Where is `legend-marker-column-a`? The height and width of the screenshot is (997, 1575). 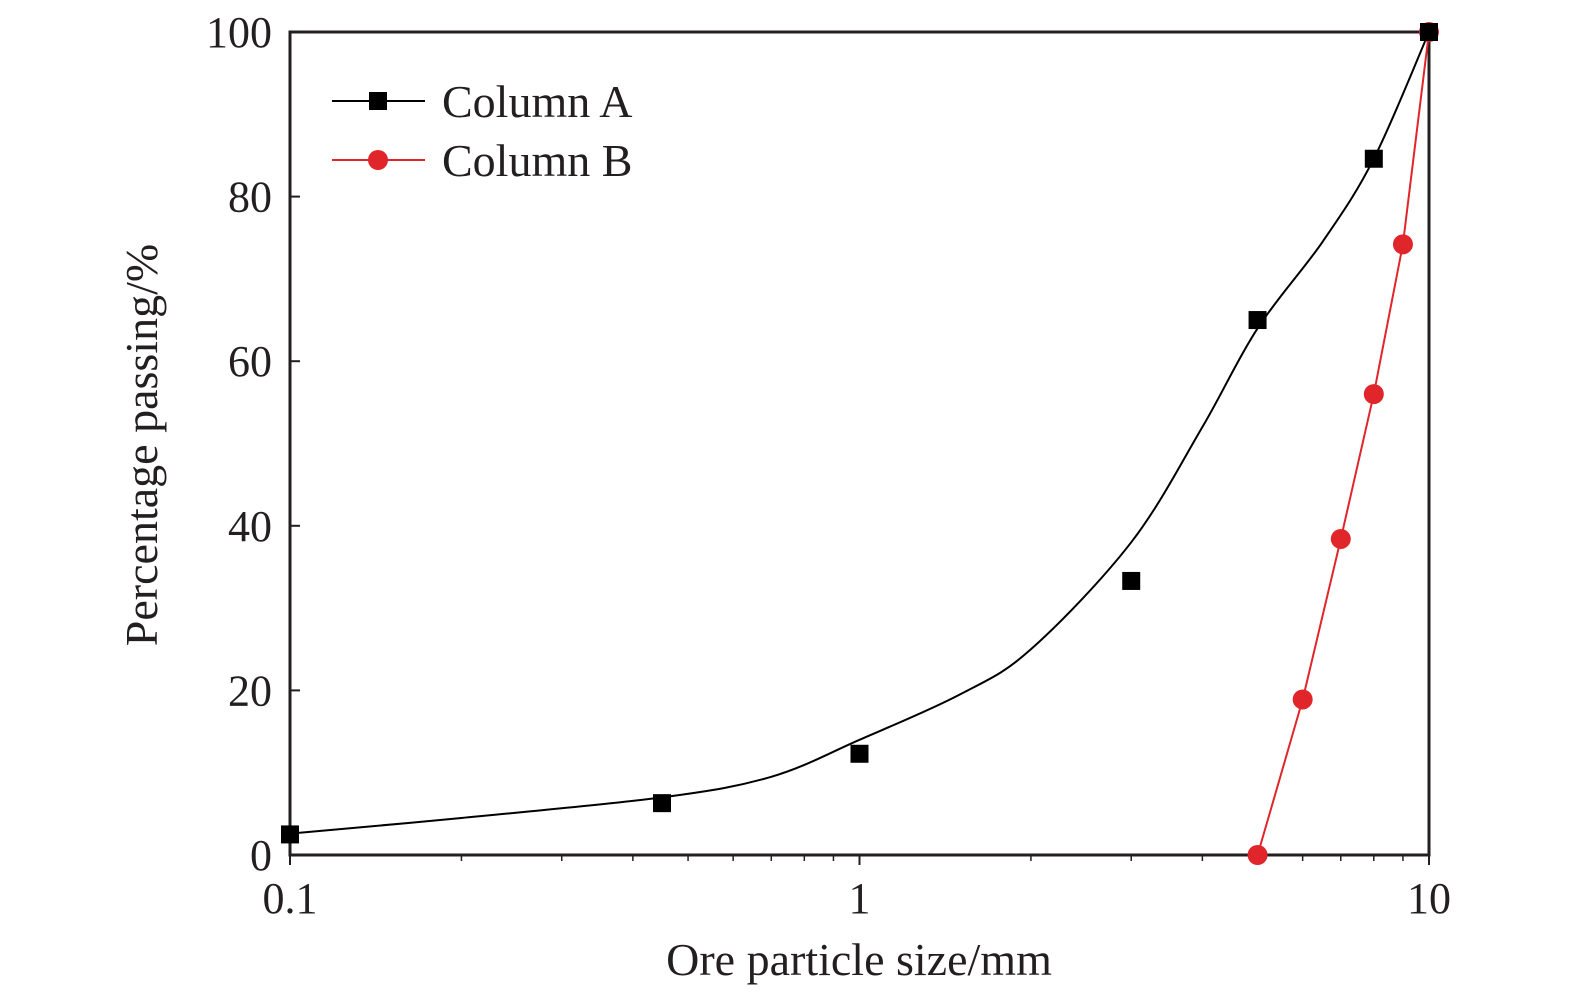
legend-marker-column-a is located at coordinates (378, 101).